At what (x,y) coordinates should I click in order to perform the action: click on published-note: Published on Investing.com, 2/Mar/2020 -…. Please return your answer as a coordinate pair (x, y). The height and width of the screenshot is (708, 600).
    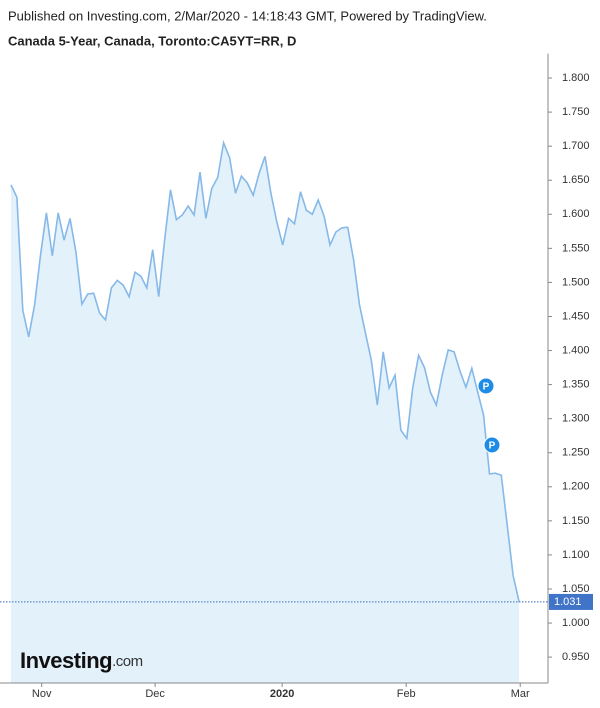
    Looking at the image, I should click on (247, 15).